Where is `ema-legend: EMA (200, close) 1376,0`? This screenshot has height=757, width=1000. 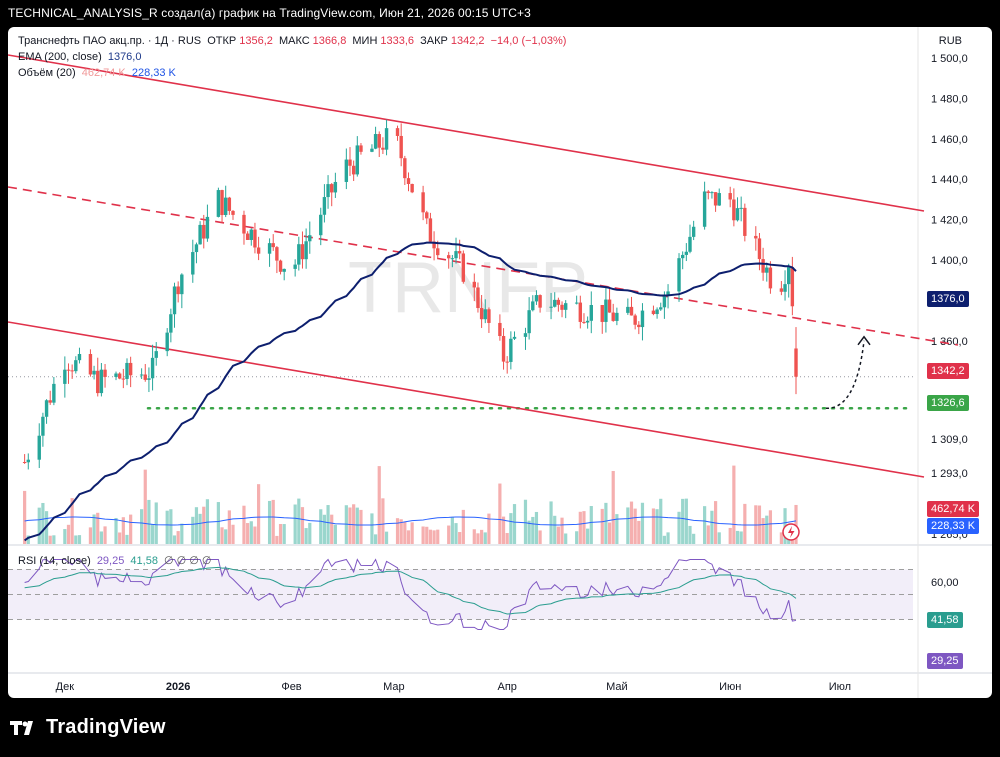
ema-legend: EMA (200, close) 1376,0 is located at coordinates (81, 57).